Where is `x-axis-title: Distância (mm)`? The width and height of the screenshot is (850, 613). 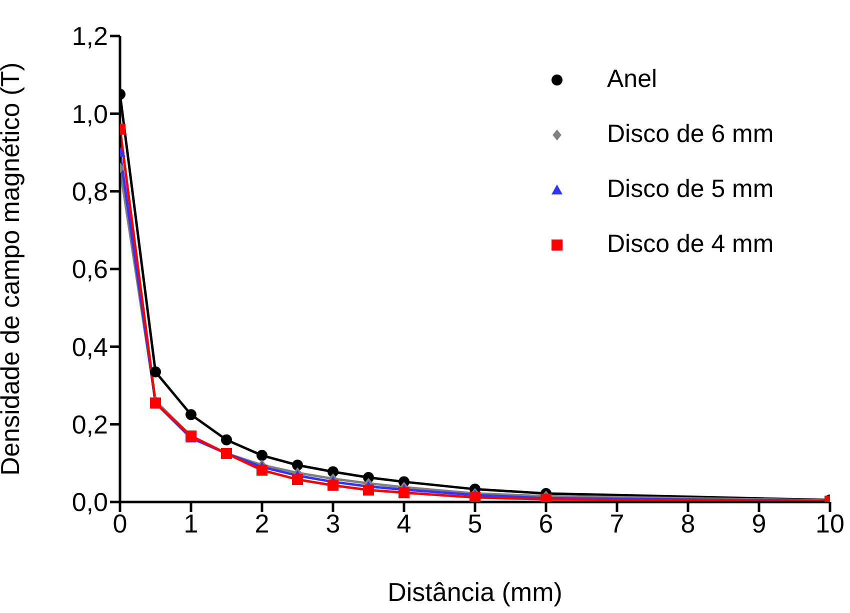 x-axis-title: Distância (mm) is located at coordinates (475, 592).